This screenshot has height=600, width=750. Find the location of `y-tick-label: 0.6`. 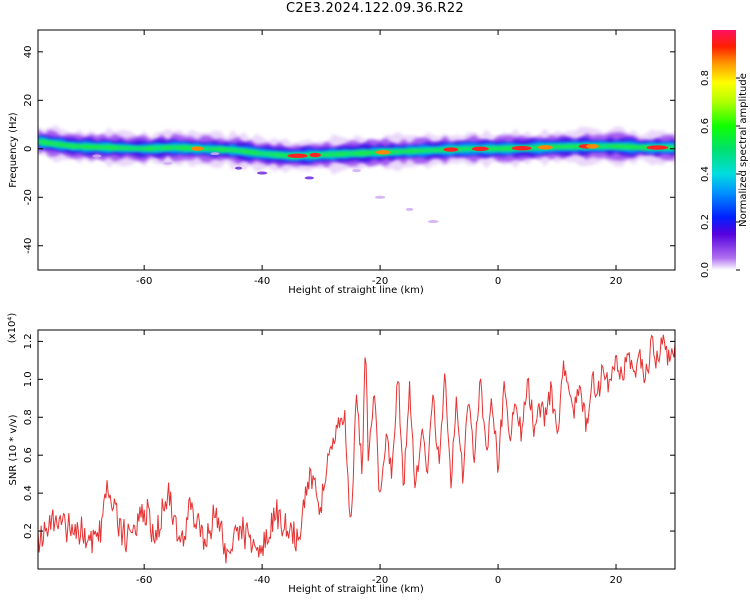

y-tick-label: 0.6 is located at coordinates (28, 455).